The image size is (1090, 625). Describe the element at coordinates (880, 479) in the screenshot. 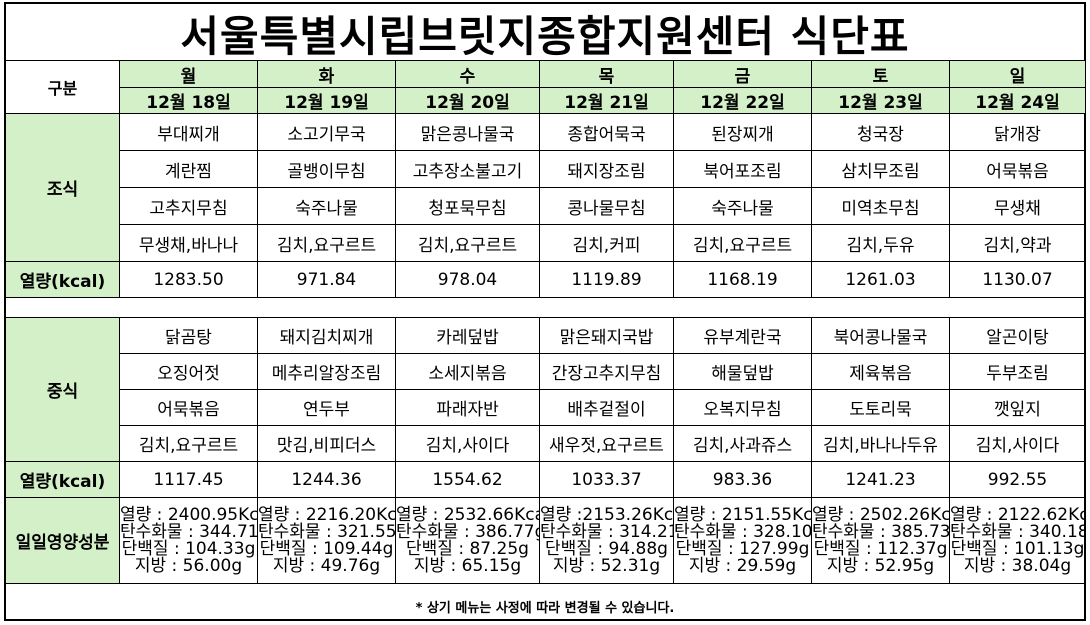

I see `calorie-value: 1241.23` at that location.